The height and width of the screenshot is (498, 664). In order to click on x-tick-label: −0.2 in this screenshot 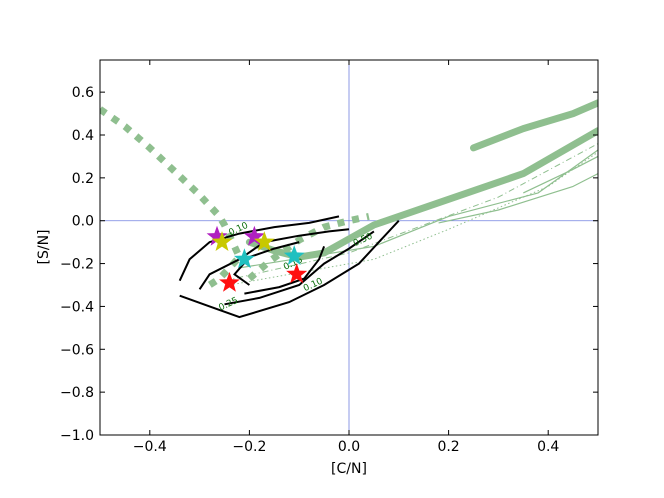, I will do `click(249, 447)`.